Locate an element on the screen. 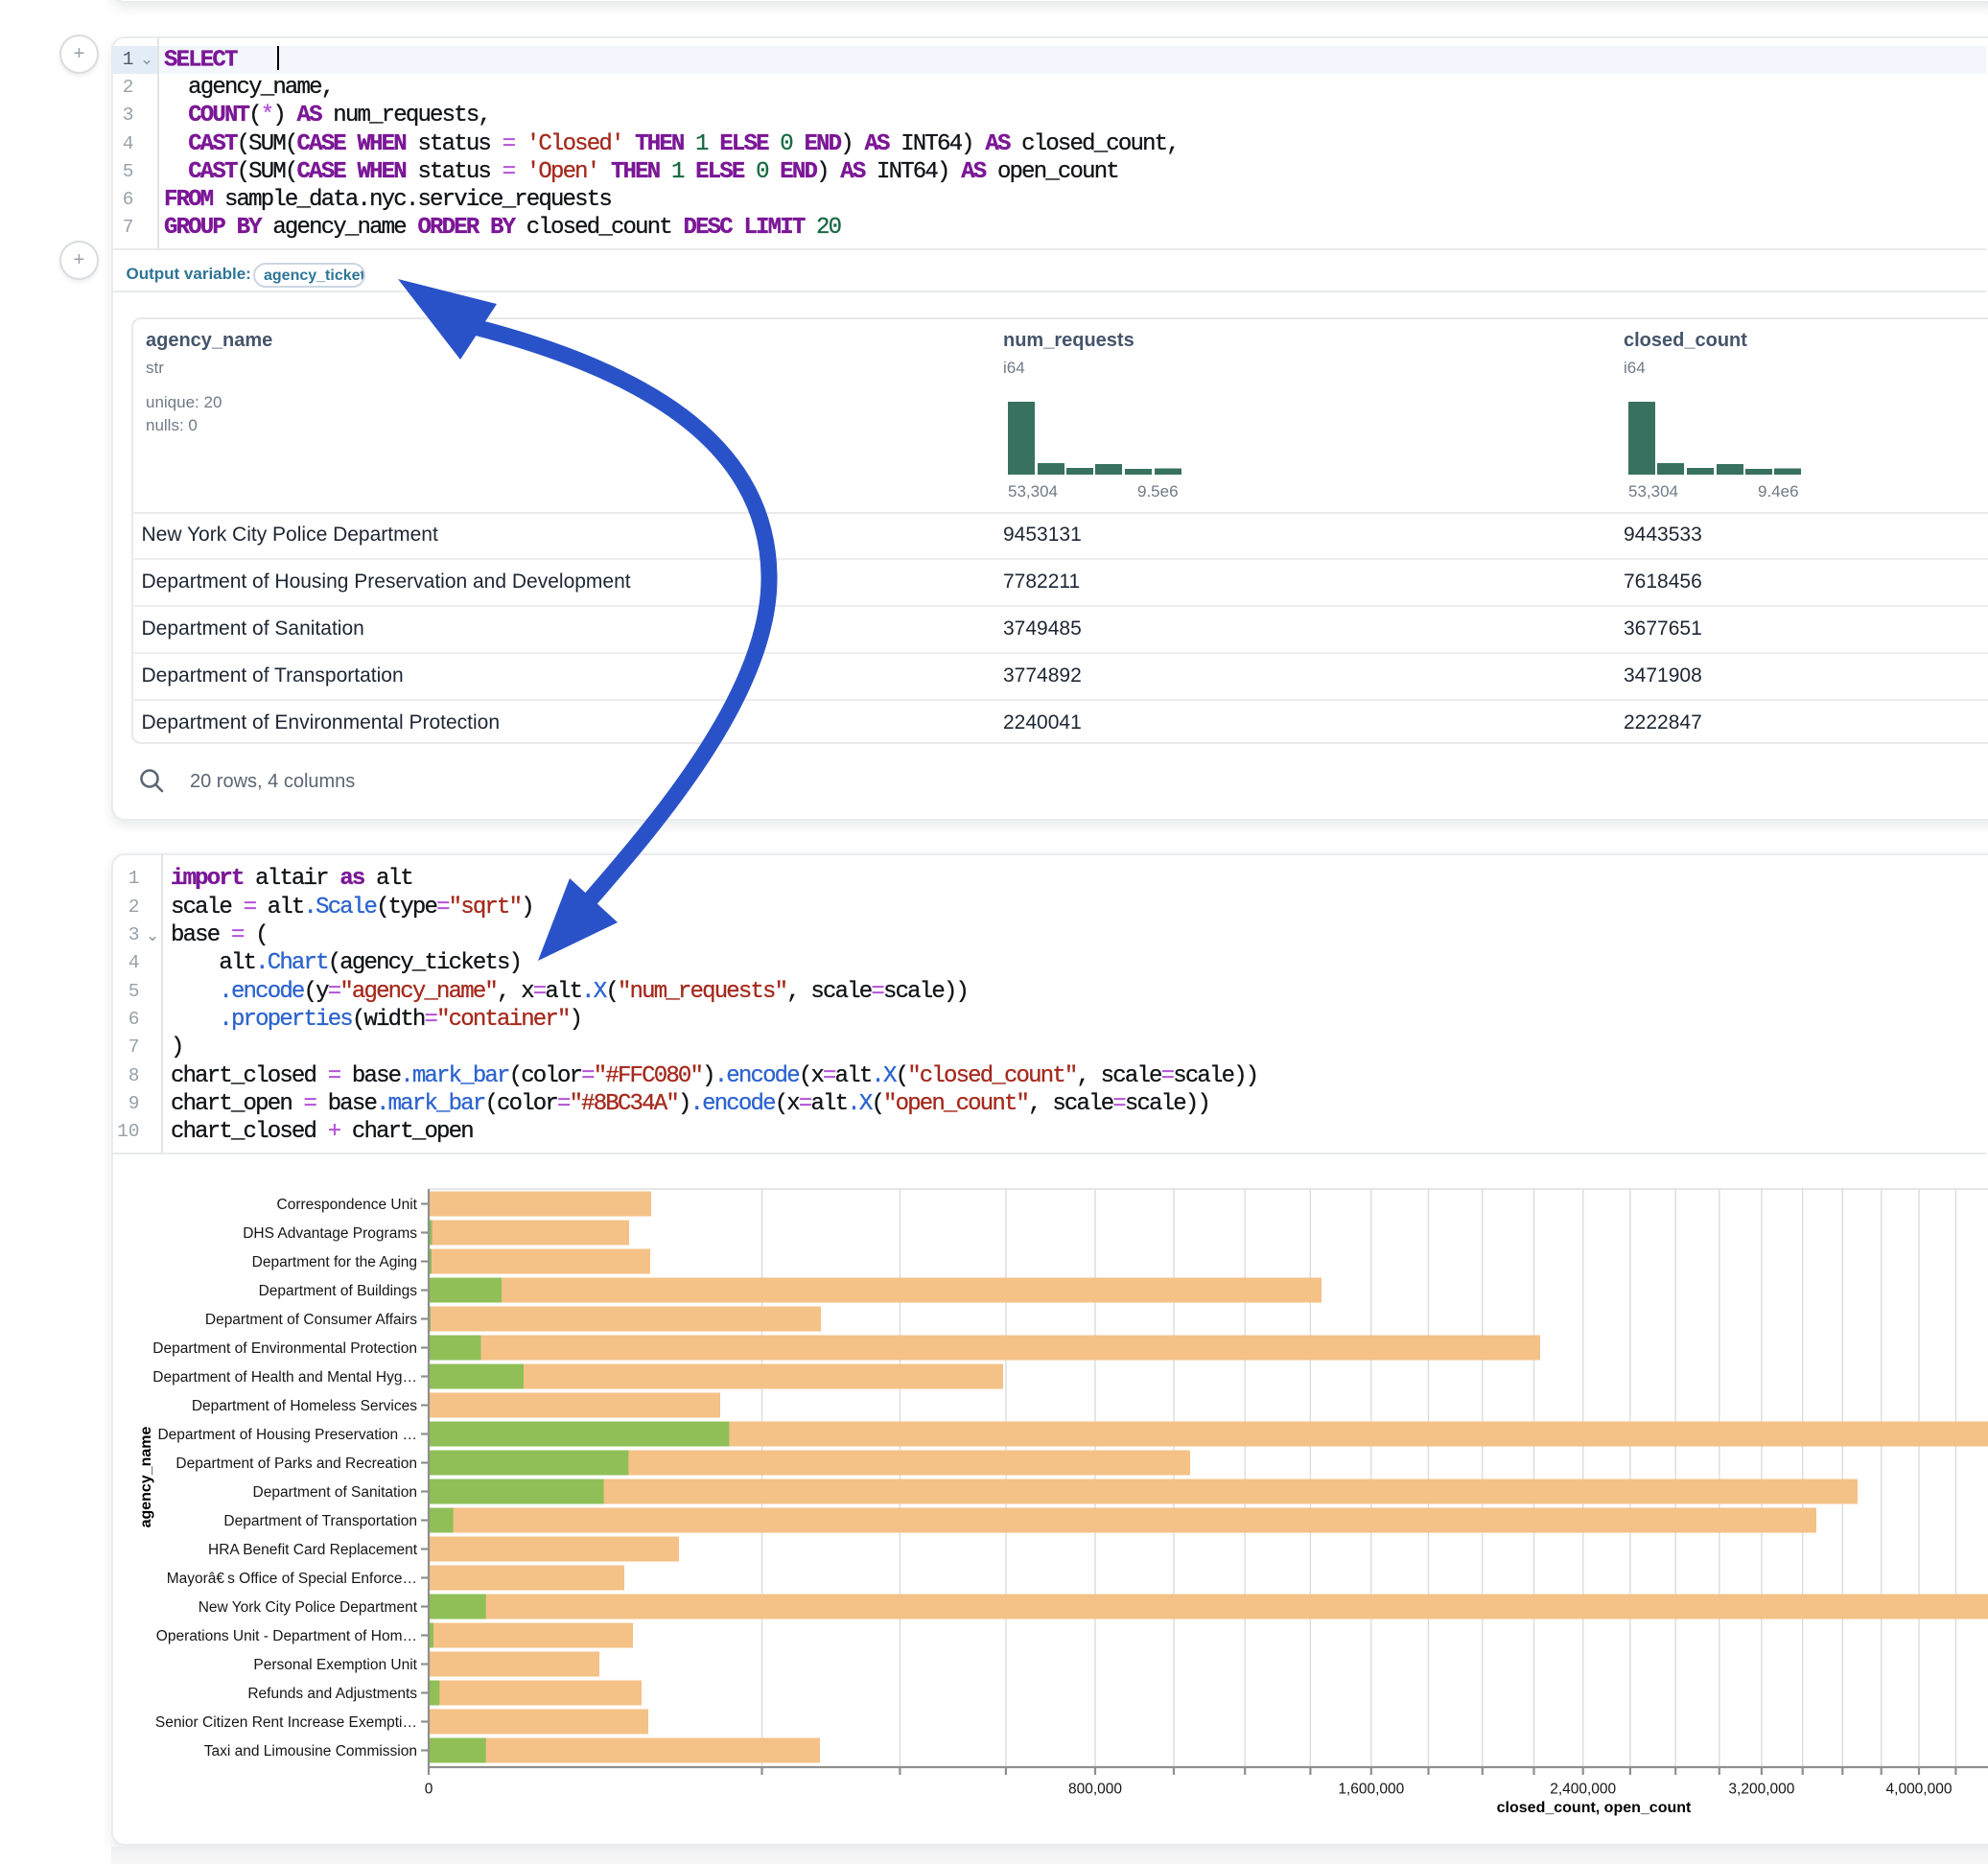 The width and height of the screenshot is (1988, 1864). svg-text: 800,000 is located at coordinates (1095, 1790).